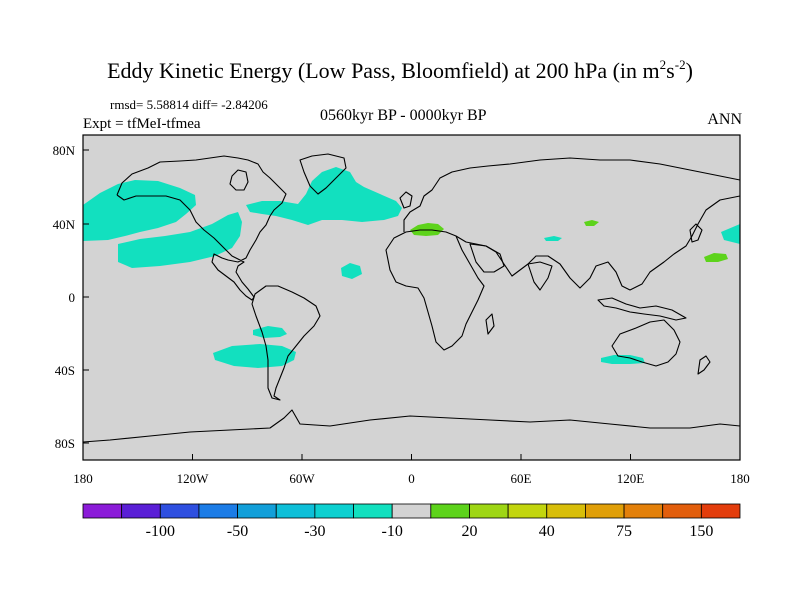 Image resolution: width=800 pixels, height=600 pixels. I want to click on anomaly-central-asia, so click(553, 238).